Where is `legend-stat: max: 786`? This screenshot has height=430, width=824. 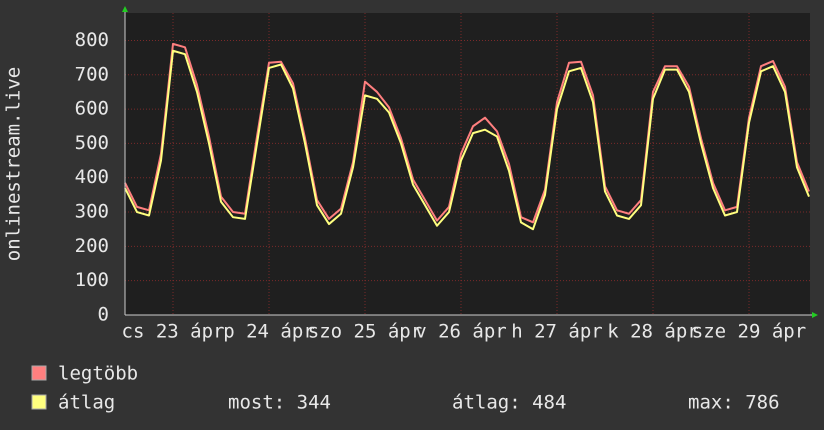 legend-stat: max: 786 is located at coordinates (734, 403).